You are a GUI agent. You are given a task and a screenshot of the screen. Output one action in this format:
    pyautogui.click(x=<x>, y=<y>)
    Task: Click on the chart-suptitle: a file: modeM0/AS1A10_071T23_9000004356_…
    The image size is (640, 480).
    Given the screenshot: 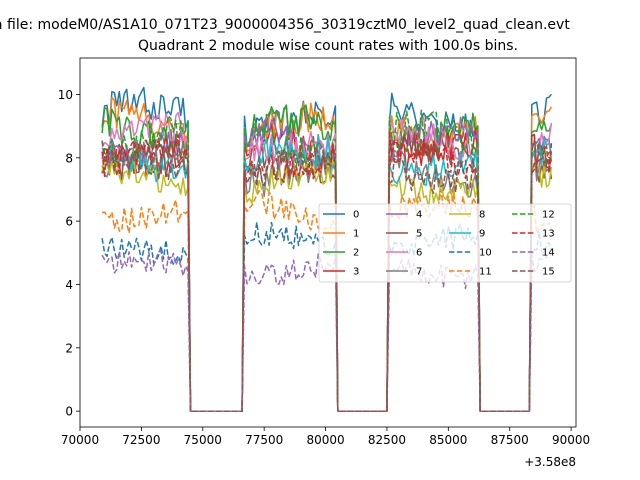 What is the action you would take?
    pyautogui.click(x=285, y=25)
    